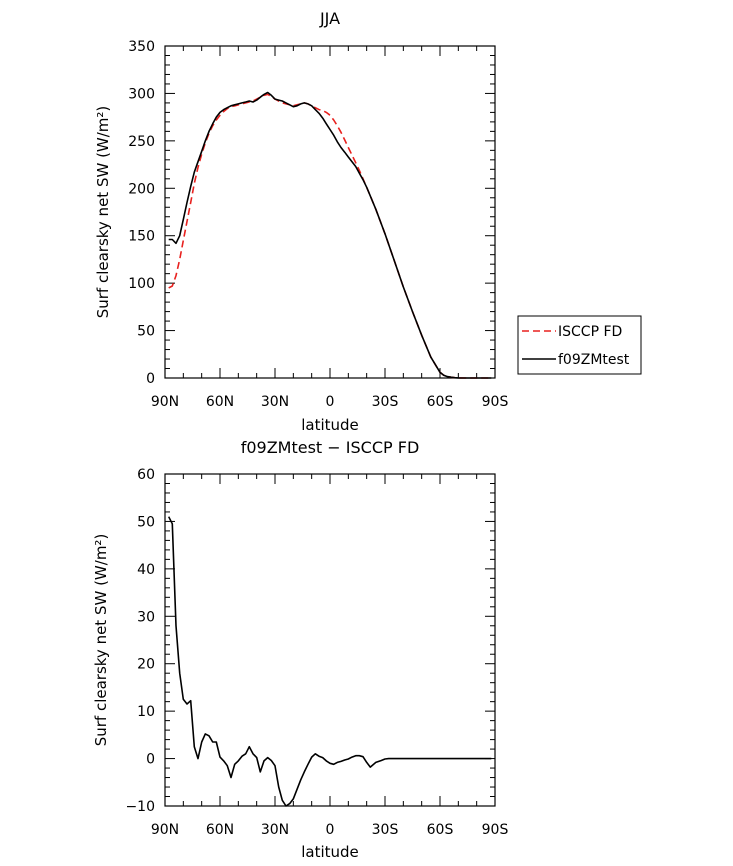  I want to click on series-line-f09zmtest, so click(330, 235).